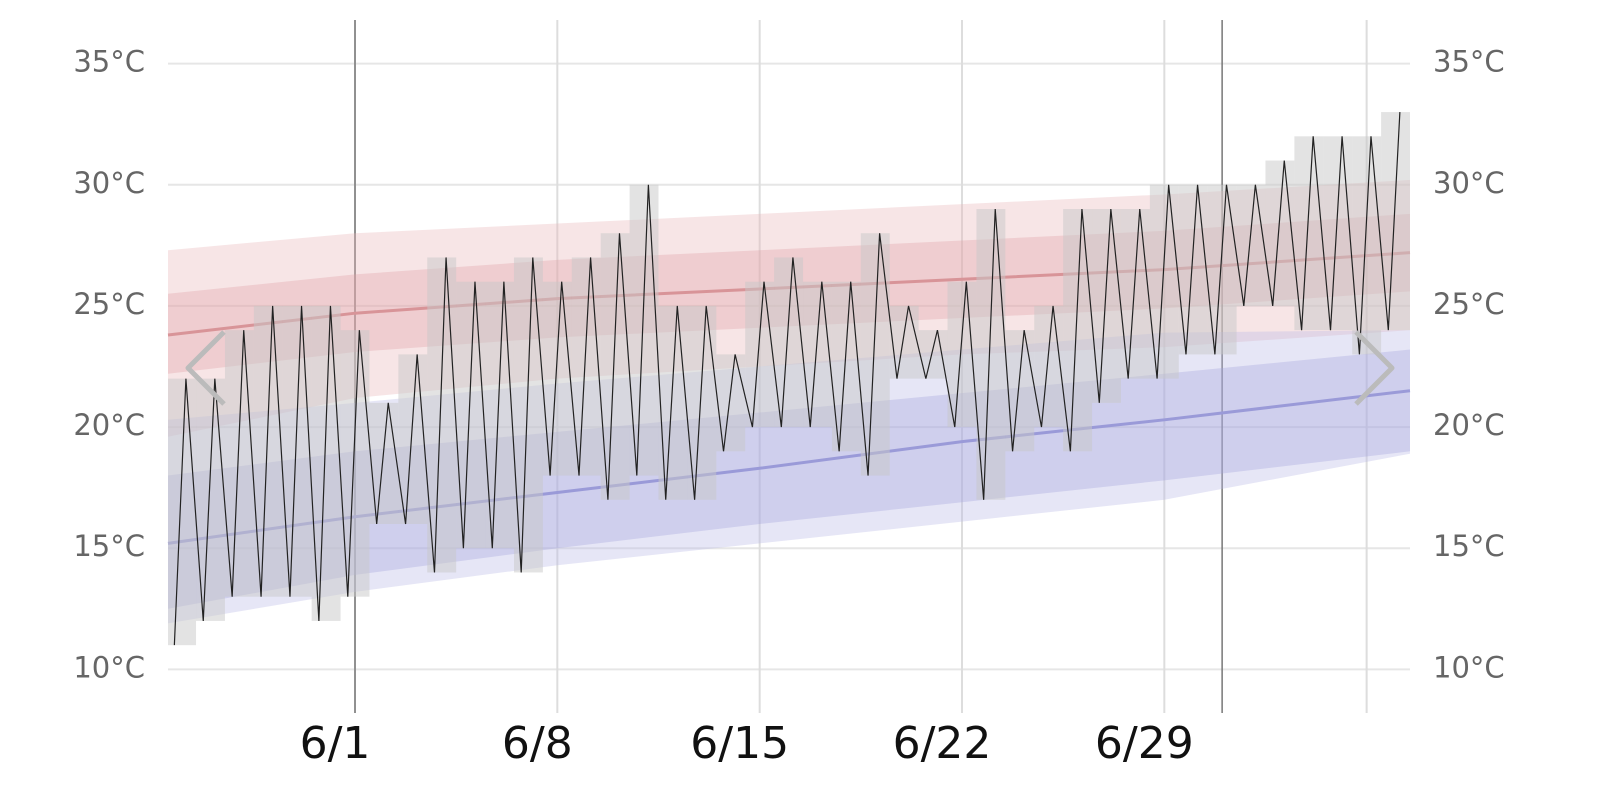 The width and height of the screenshot is (1618, 810). What do you see at coordinates (335, 743) in the screenshot?
I see `x-tick-label: 6/1` at bounding box center [335, 743].